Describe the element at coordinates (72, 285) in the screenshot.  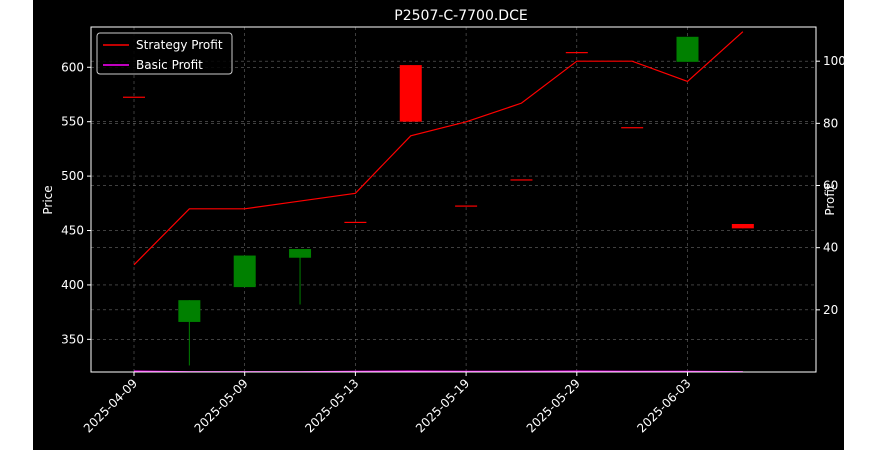
I see `y-left-tick-label: 400` at that location.